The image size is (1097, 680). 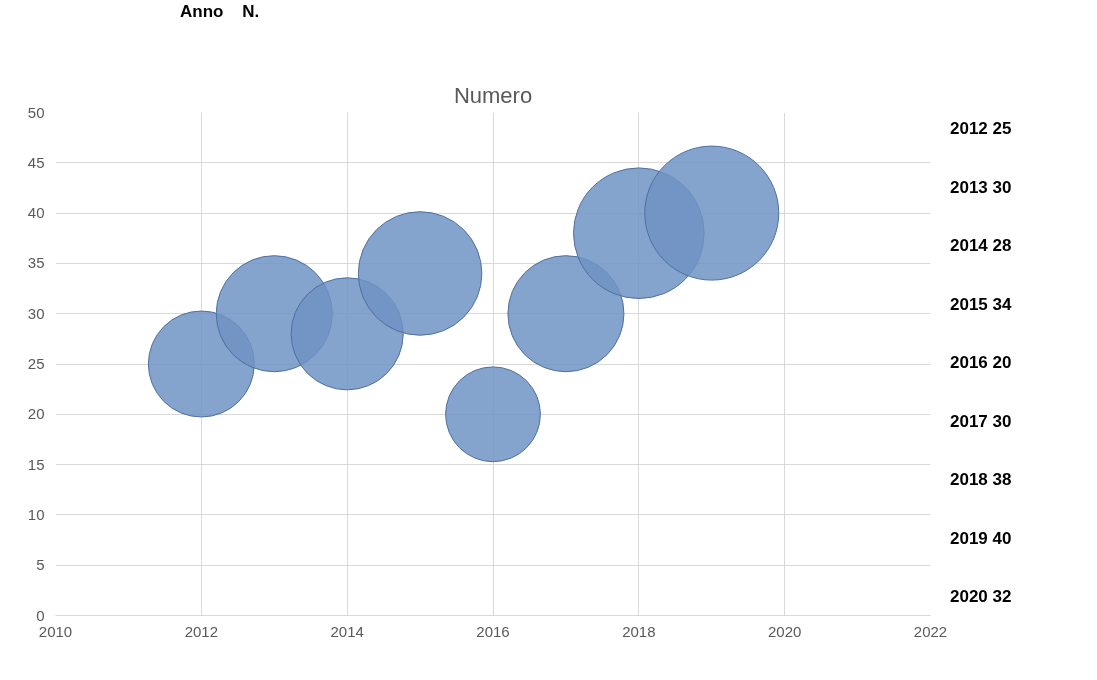 I want to click on y-tick-label: 25, so click(x=36, y=363).